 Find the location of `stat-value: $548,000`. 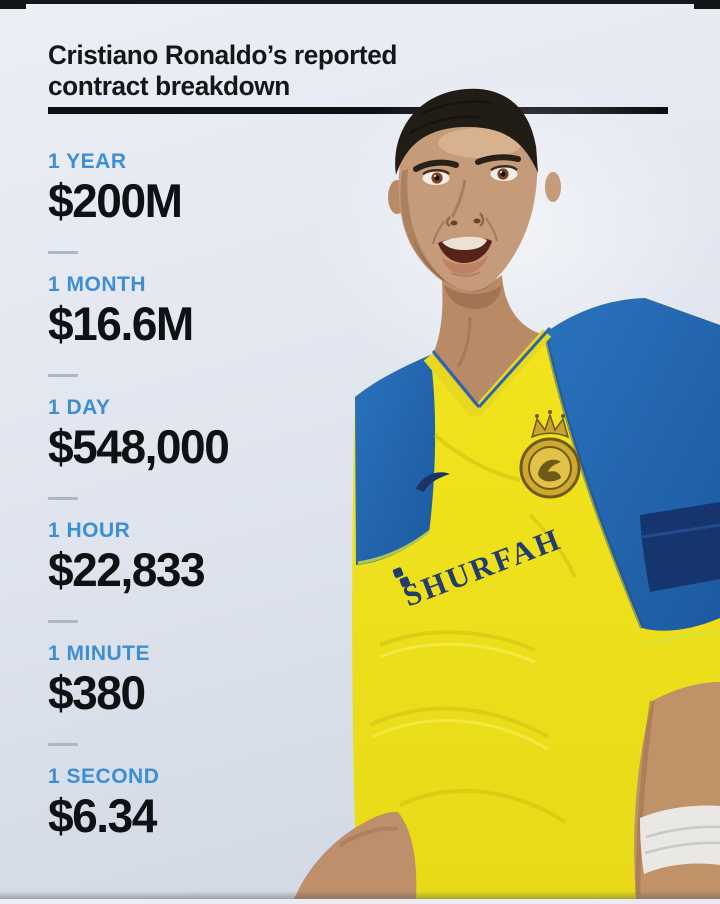

stat-value: $548,000 is located at coordinates (139, 446).